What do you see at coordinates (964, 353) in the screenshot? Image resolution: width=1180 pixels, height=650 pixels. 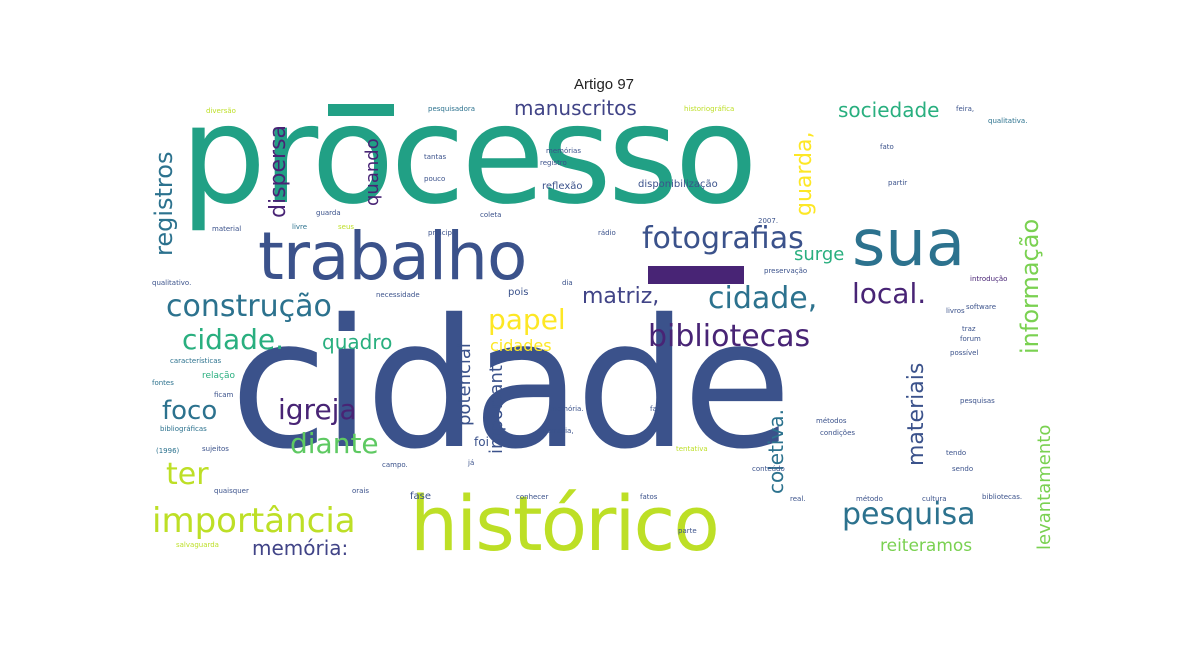 I see `word-possivel: possível` at bounding box center [964, 353].